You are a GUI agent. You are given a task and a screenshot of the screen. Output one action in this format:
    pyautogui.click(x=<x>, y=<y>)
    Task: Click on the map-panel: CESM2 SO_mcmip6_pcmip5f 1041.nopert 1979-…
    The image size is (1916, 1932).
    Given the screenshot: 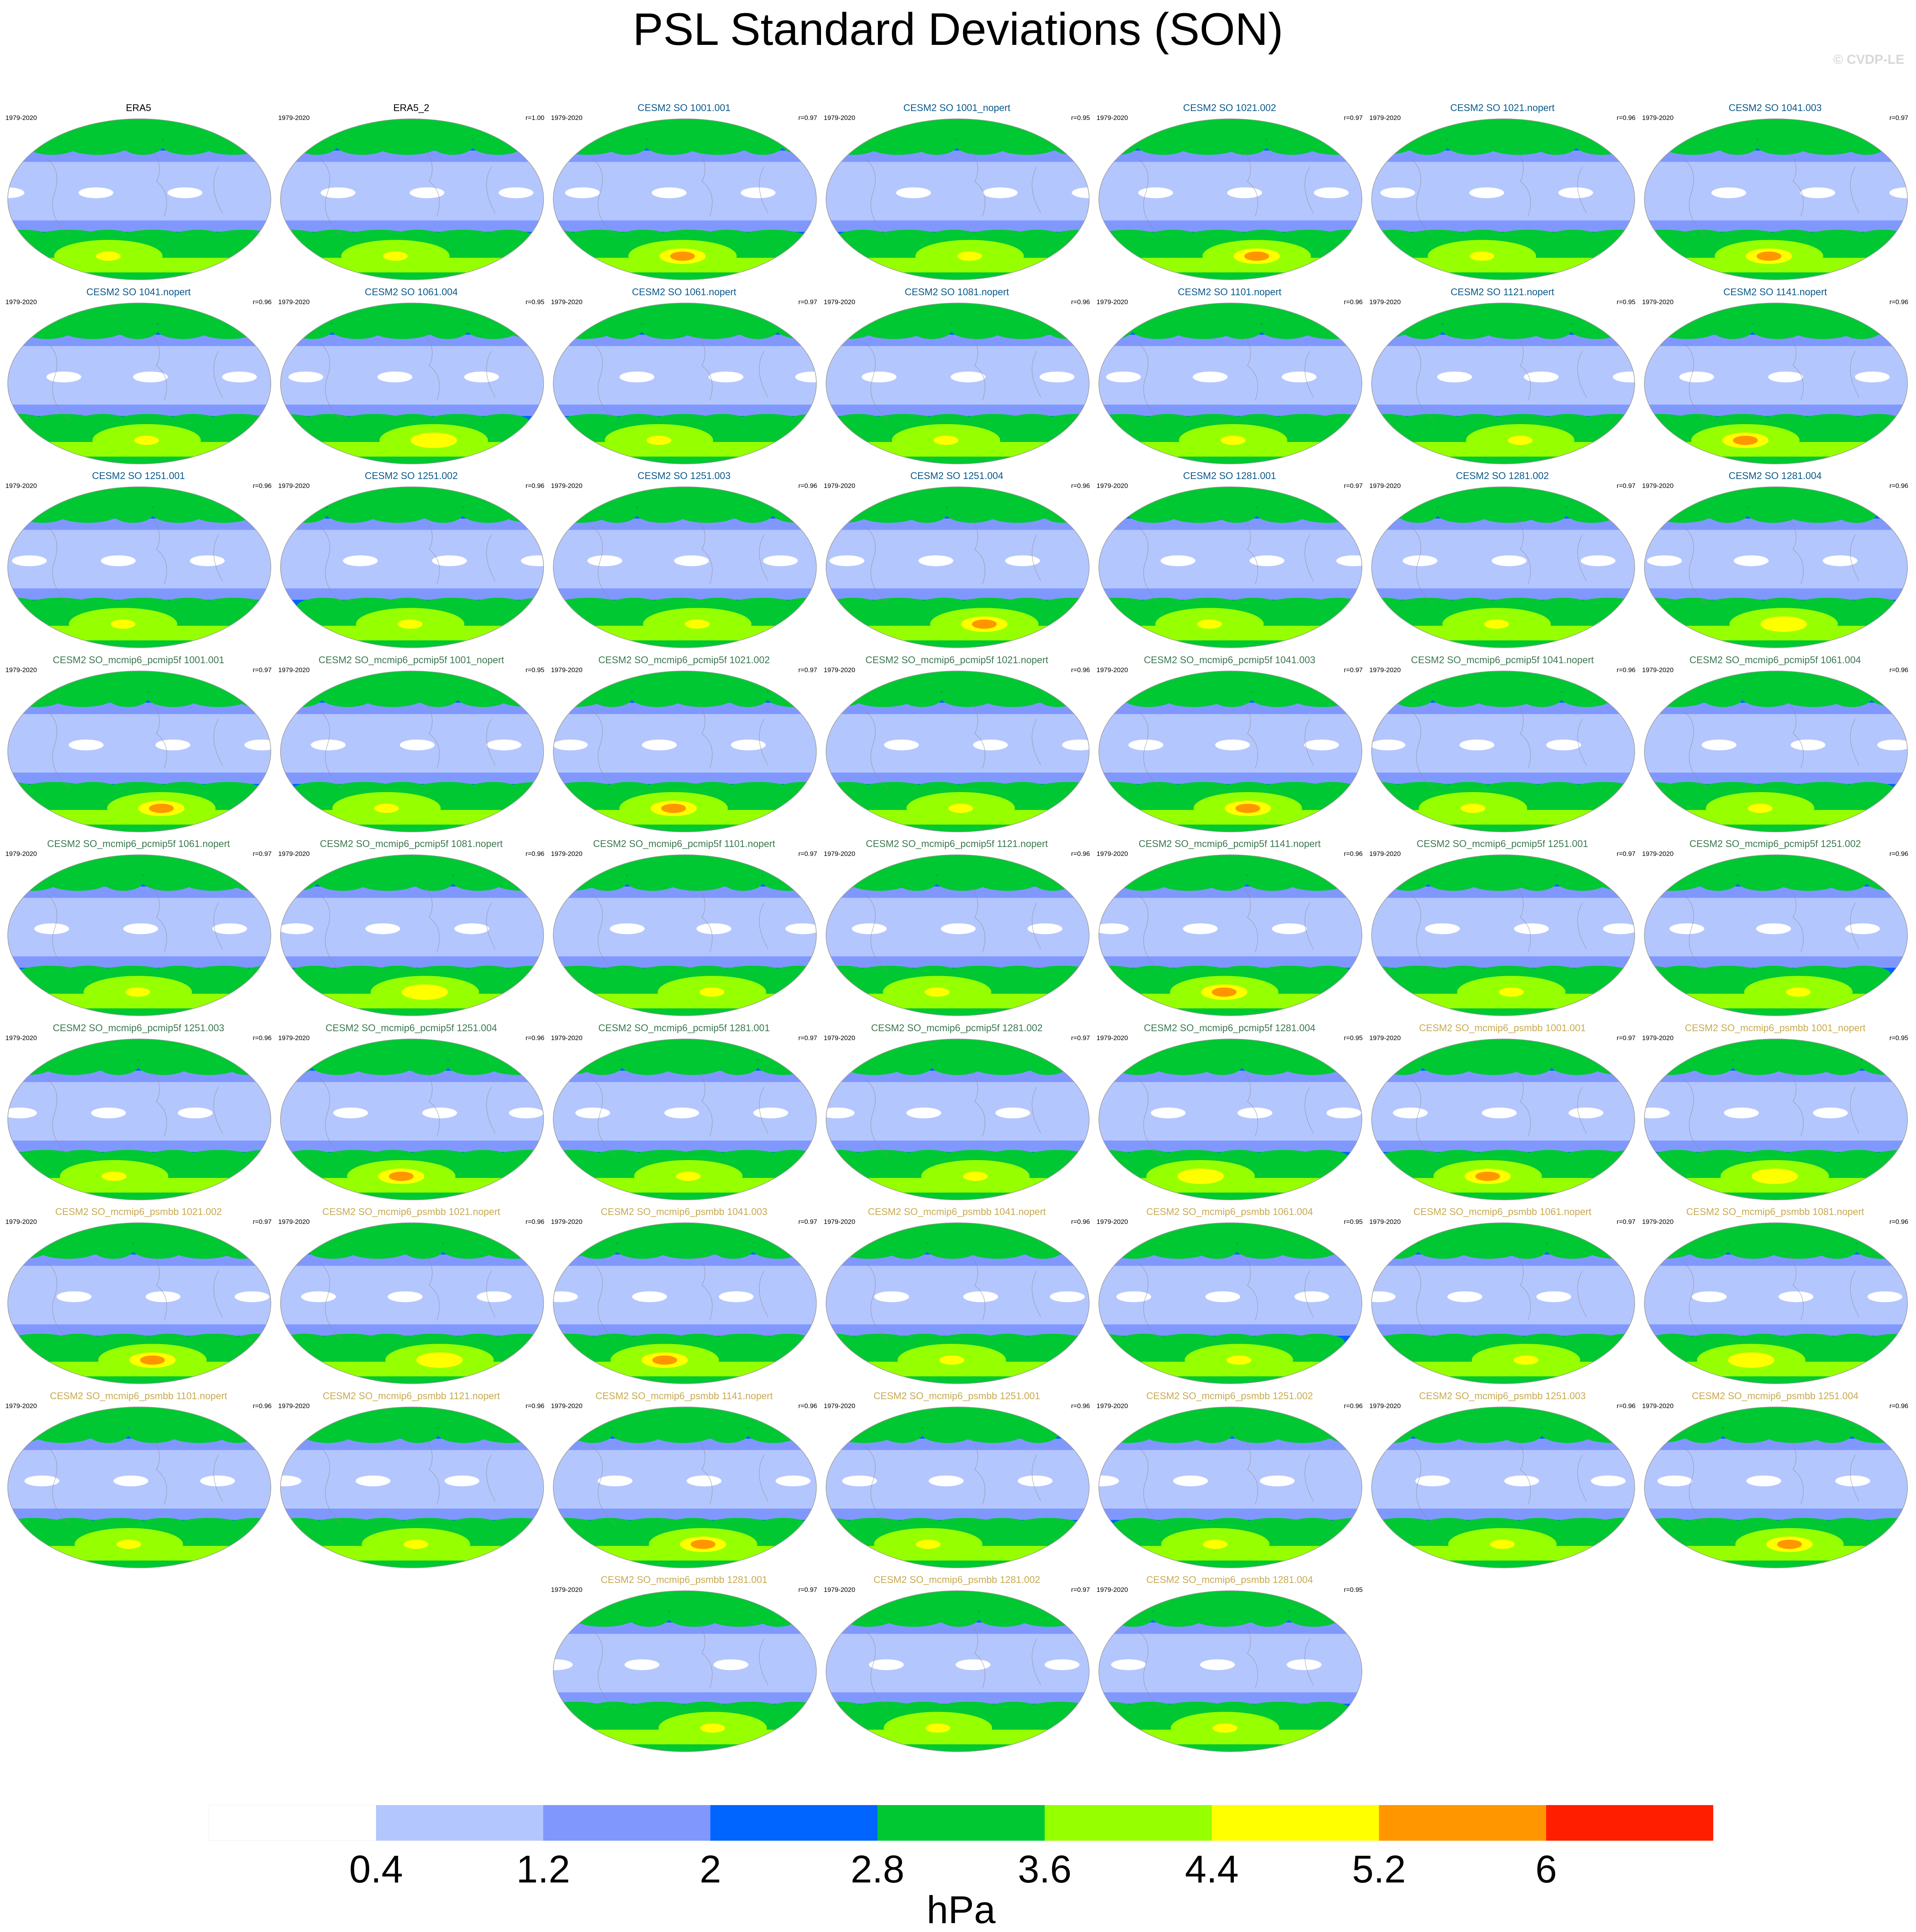 What is the action you would take?
    pyautogui.click(x=1503, y=746)
    